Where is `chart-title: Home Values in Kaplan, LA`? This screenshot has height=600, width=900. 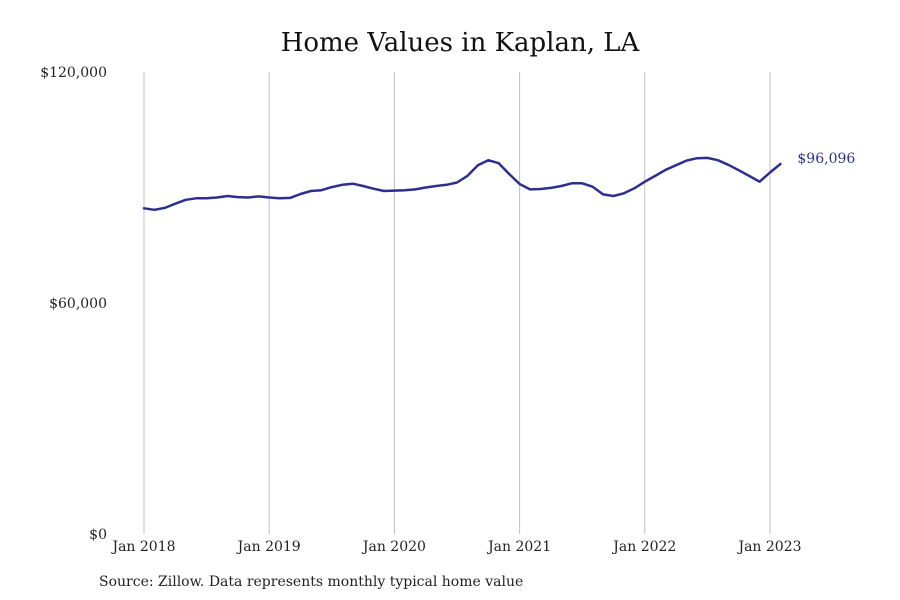
chart-title: Home Values in Kaplan, LA is located at coordinates (461, 43).